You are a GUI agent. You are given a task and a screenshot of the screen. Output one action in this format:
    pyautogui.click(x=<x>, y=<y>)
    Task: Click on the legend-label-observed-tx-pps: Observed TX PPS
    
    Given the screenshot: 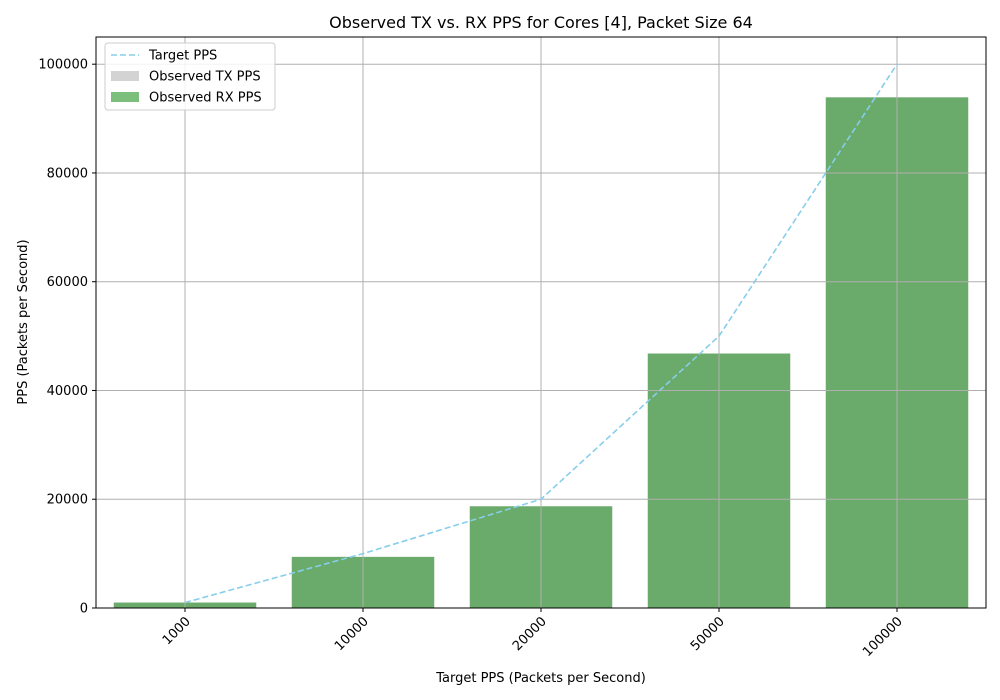 What is the action you would take?
    pyautogui.click(x=205, y=77)
    